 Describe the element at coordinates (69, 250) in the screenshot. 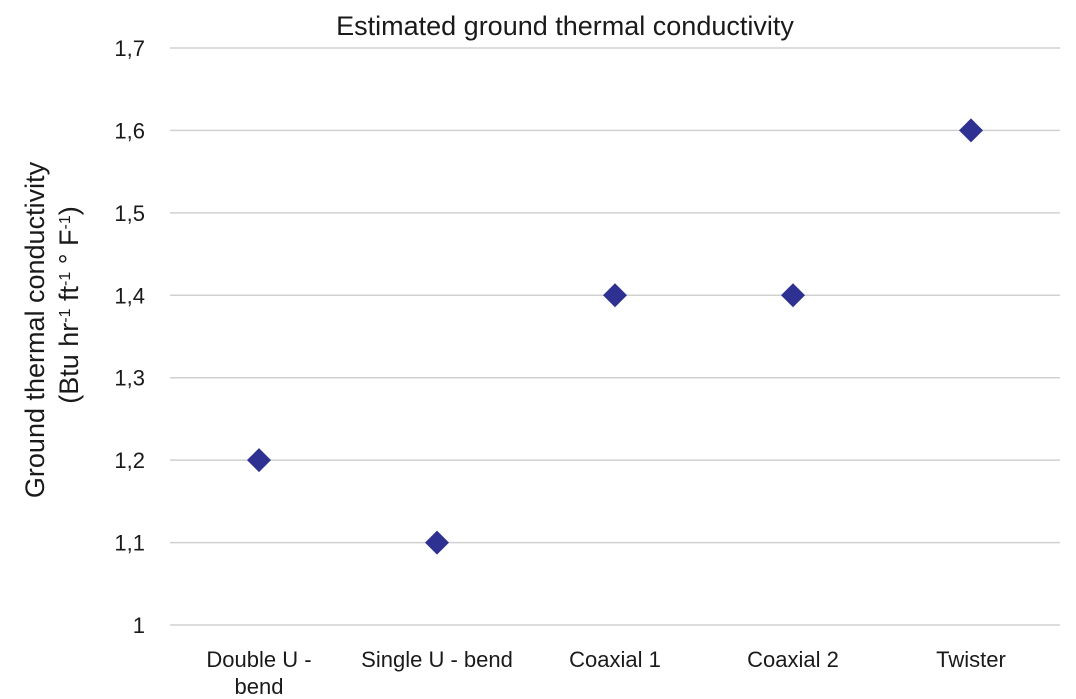

I see `y-axis-label-part: ° F` at that location.